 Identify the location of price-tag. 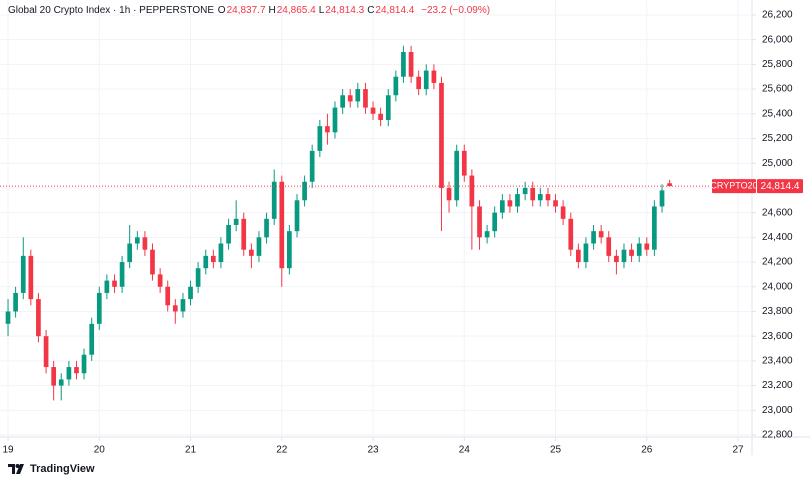
(780, 186).